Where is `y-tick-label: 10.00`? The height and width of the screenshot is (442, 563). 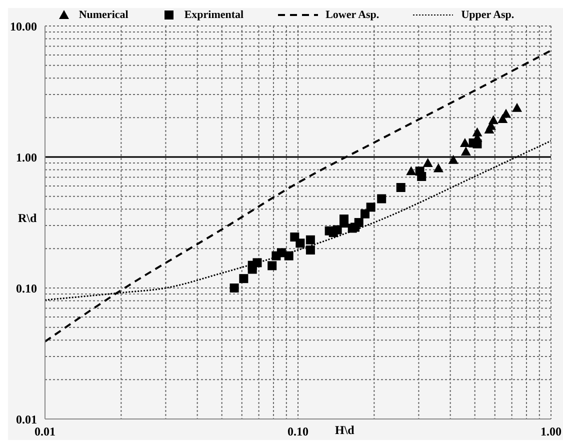 y-tick-label: 10.00 is located at coordinates (23, 26).